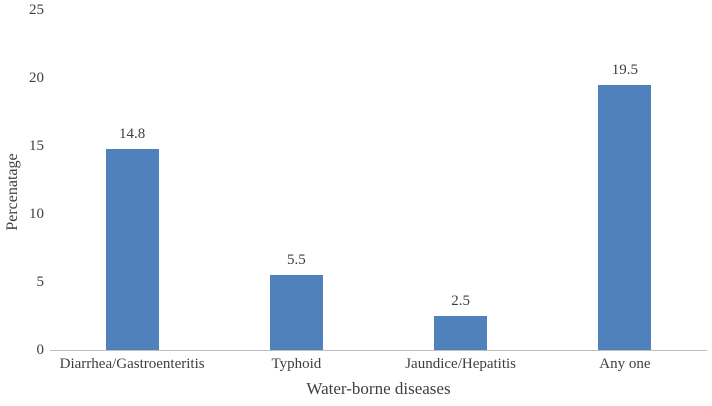 The height and width of the screenshot is (406, 712). Describe the element at coordinates (378, 350) in the screenshot. I see `x-axis-line` at that location.